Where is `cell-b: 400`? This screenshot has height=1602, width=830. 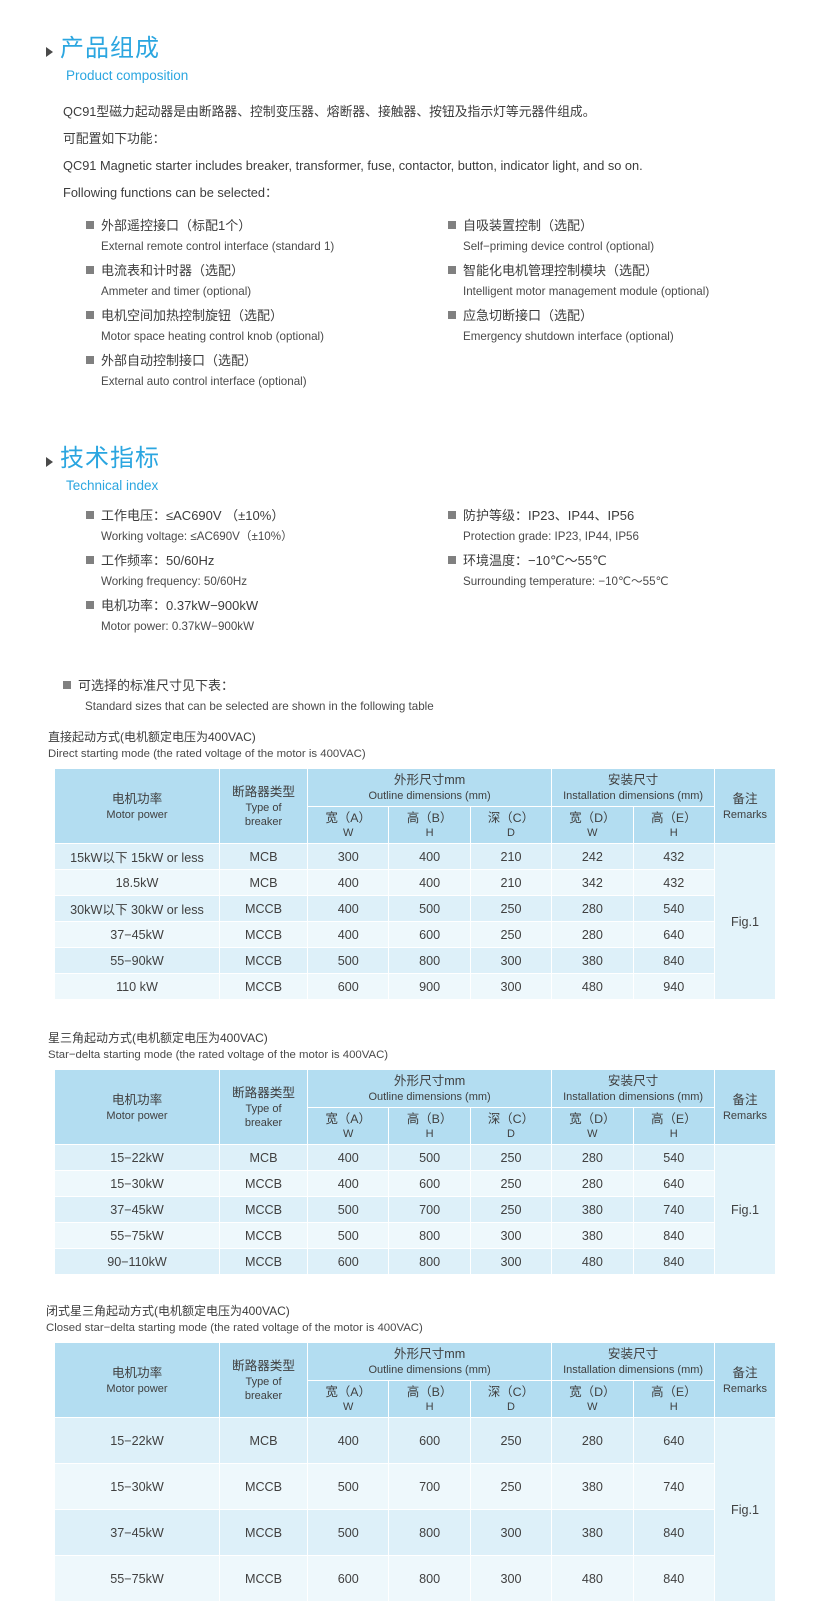 cell-b: 400 is located at coordinates (429, 882).